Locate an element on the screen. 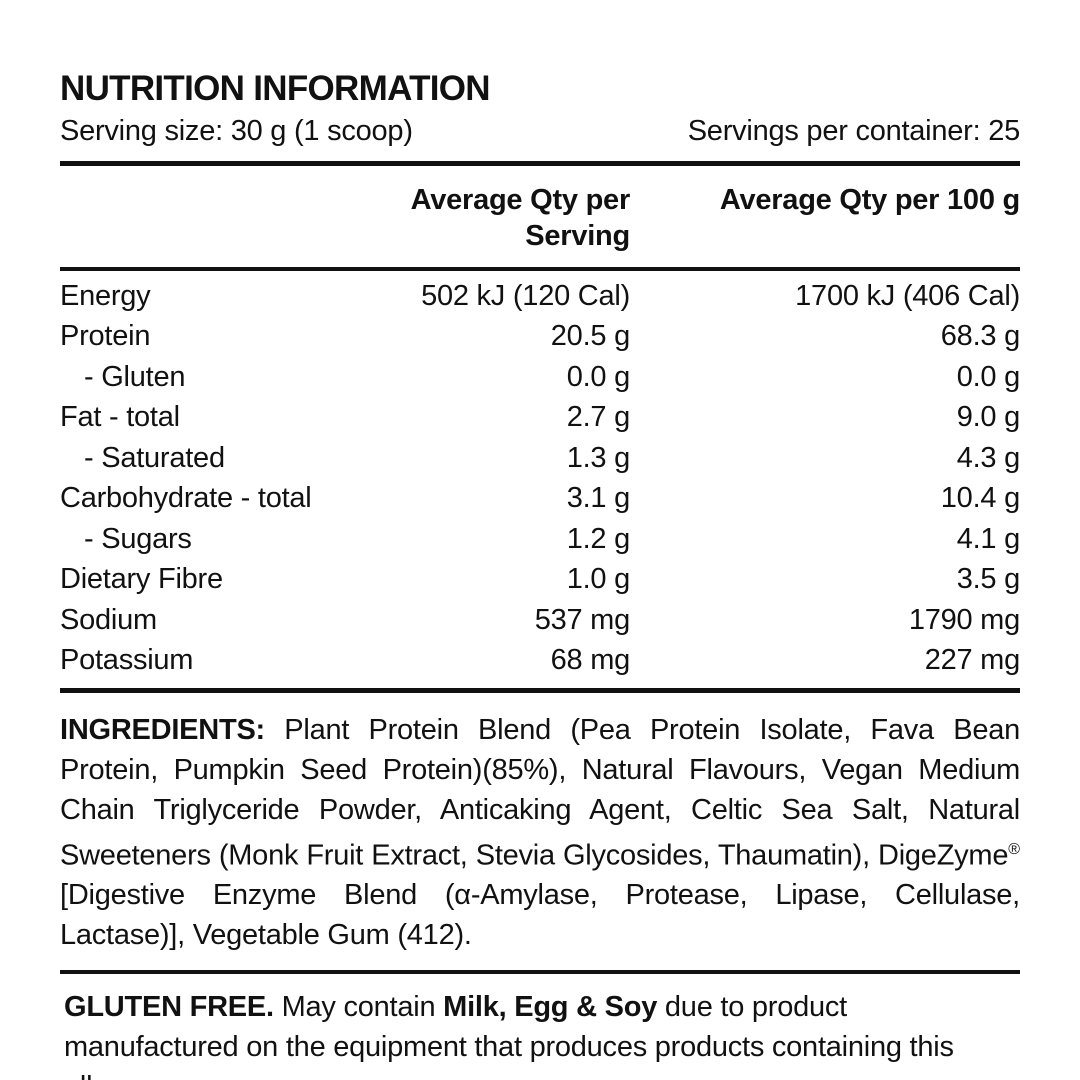  nutrient-name: Energy is located at coordinates (105, 295).